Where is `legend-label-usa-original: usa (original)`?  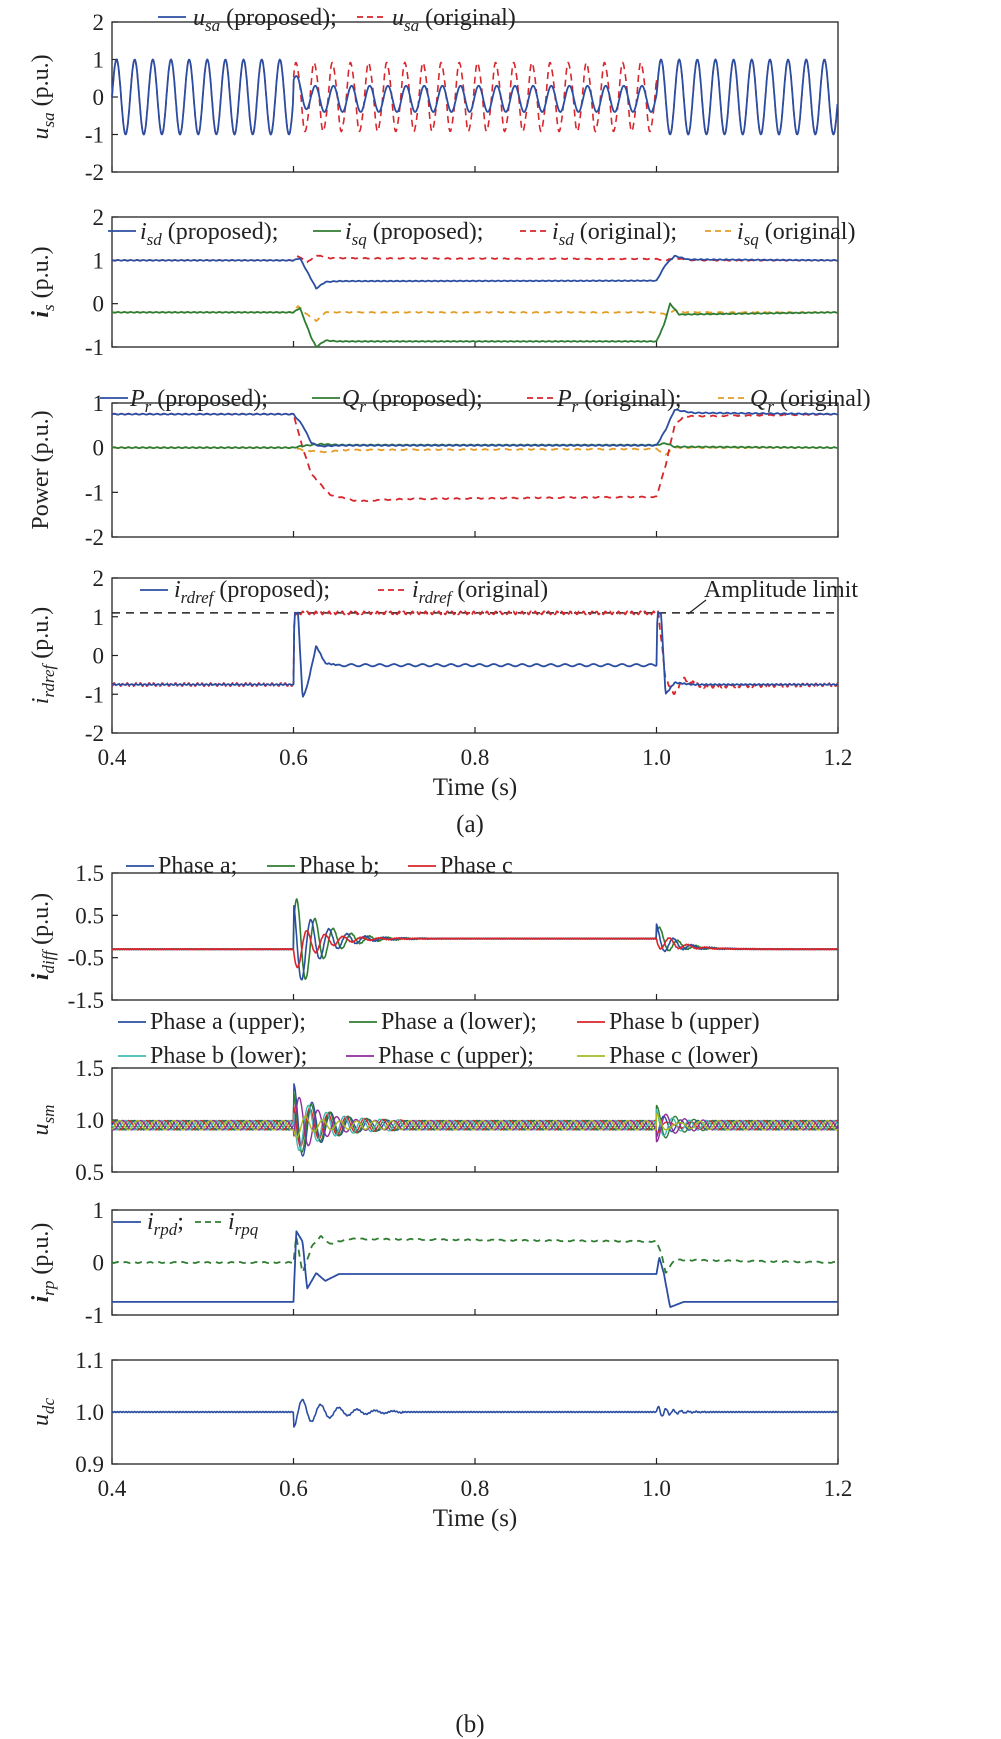 legend-label-usa-original: usa (original) is located at coordinates (454, 20).